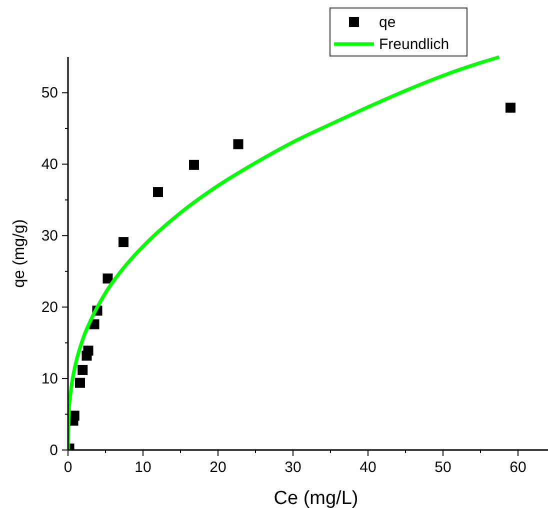 This screenshot has width=549, height=518. What do you see at coordinates (368, 467) in the screenshot?
I see `x-tick-label: 40` at bounding box center [368, 467].